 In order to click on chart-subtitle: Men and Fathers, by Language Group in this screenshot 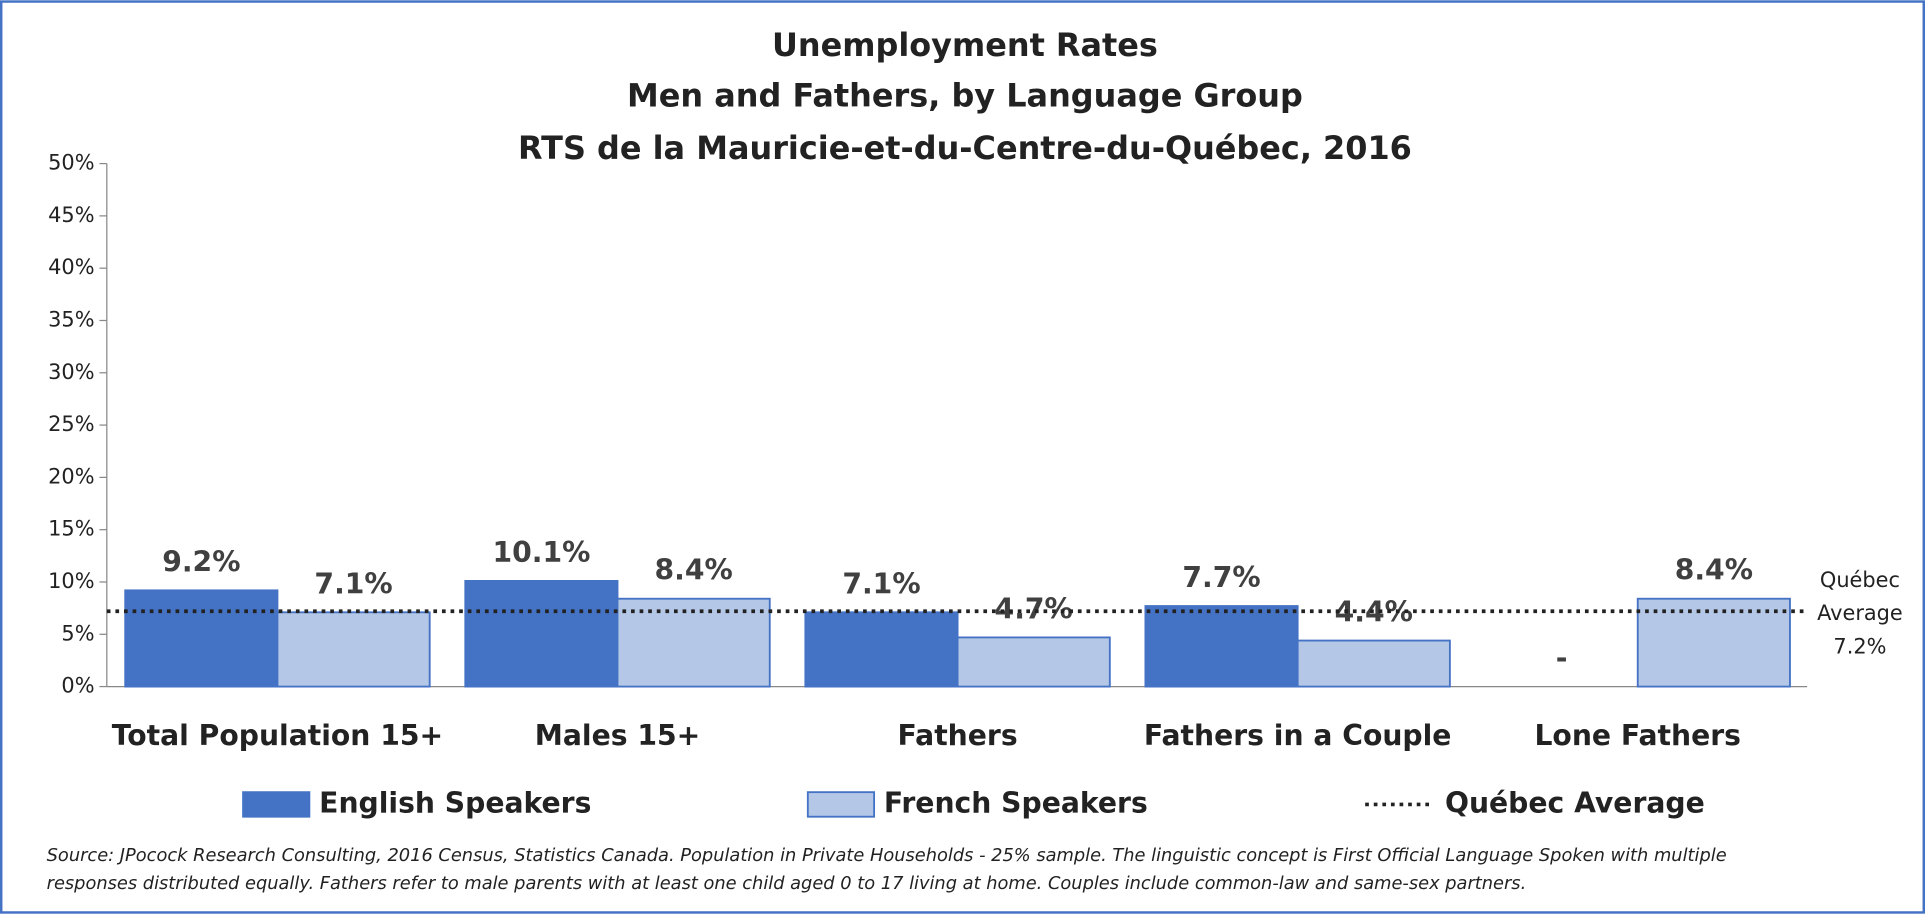, I will do `click(965, 95)`.